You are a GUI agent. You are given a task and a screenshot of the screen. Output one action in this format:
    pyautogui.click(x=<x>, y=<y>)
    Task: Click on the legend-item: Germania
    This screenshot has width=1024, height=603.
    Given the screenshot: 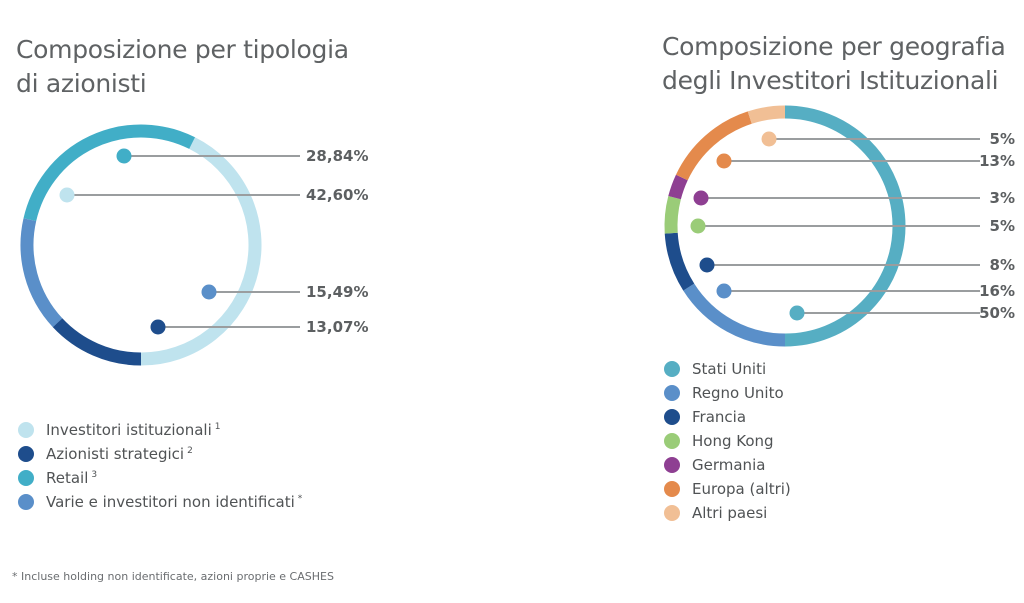 What is the action you would take?
    pyautogui.click(x=726, y=465)
    